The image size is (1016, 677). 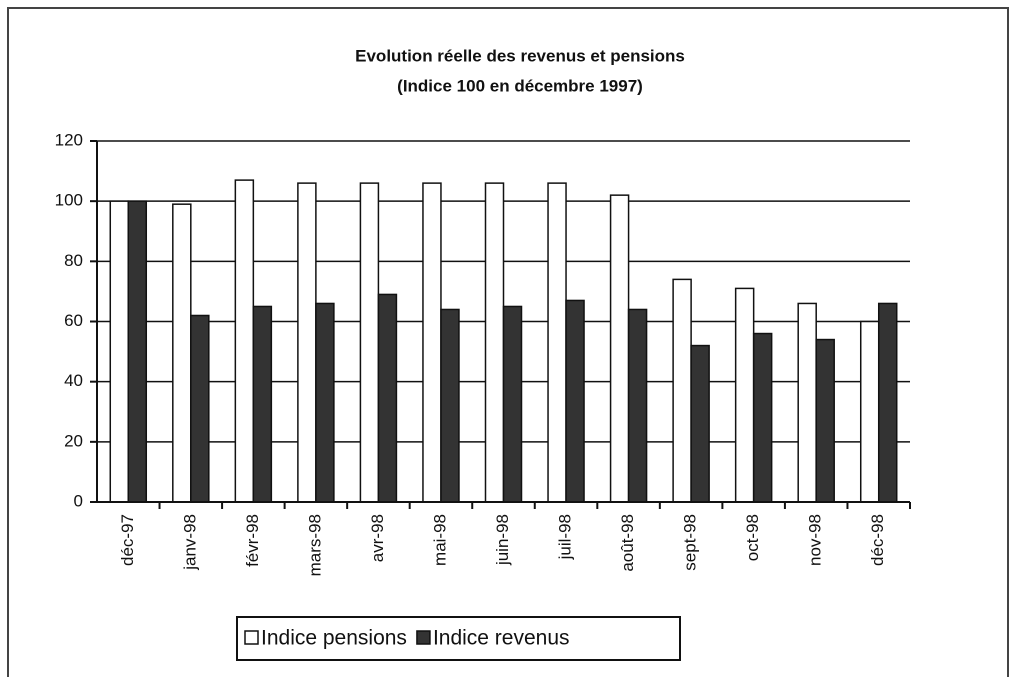 I want to click on y-tick-label: 80, so click(x=73, y=260).